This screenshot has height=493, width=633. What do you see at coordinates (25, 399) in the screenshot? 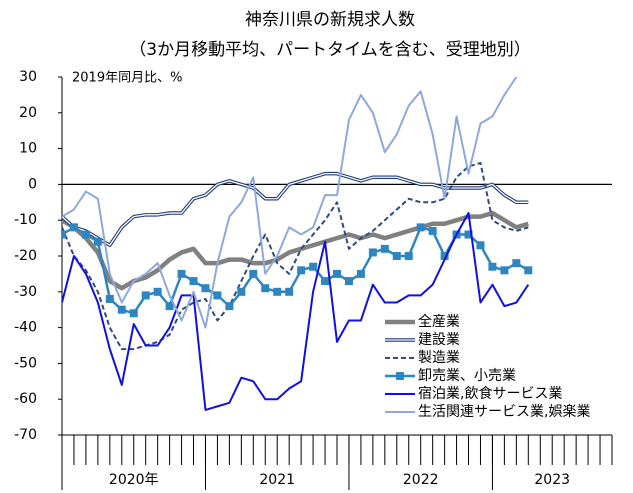
I see `y-tick-label: -60` at bounding box center [25, 399].